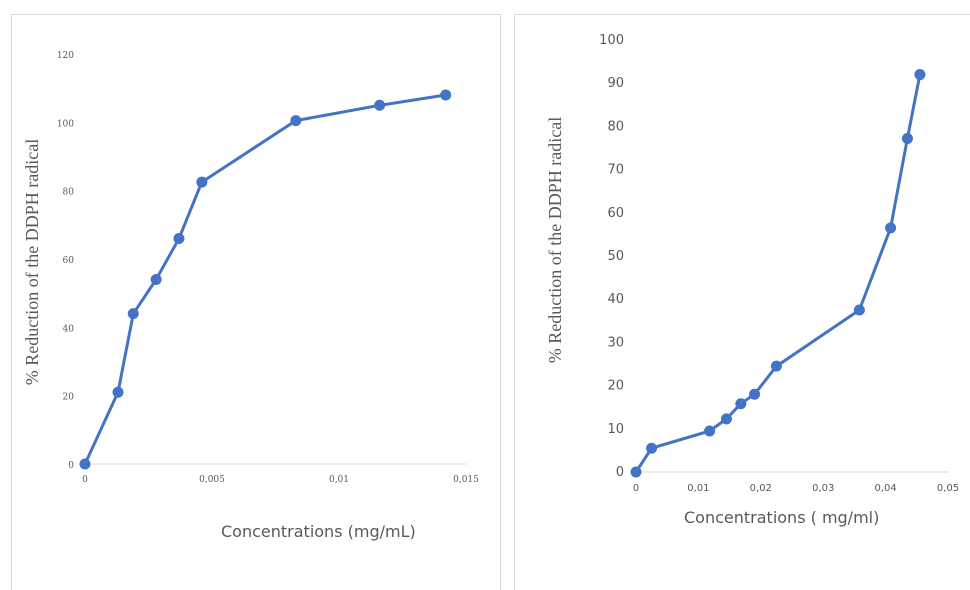 Image resolution: width=970 pixels, height=590 pixels. I want to click on right-x-tick-label: 0,01, so click(698, 488).